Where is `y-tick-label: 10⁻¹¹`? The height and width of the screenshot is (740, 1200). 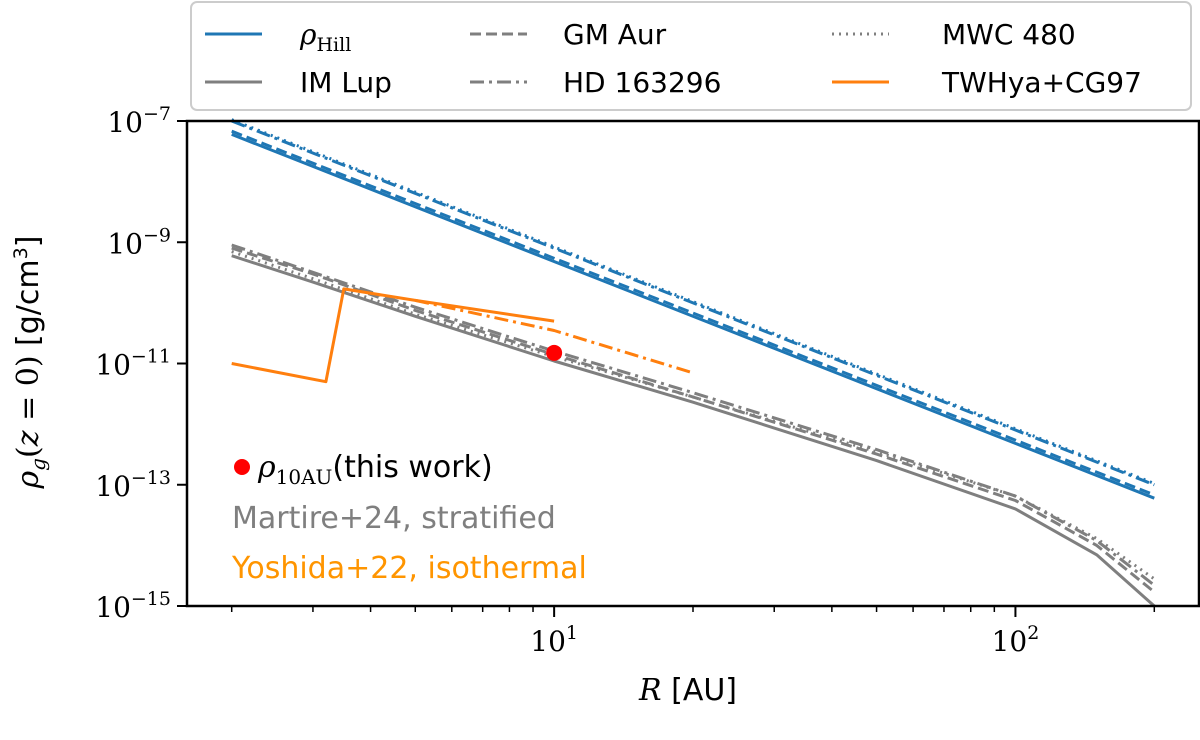
y-tick-label: 10⁻¹¹ is located at coordinates (133, 364).